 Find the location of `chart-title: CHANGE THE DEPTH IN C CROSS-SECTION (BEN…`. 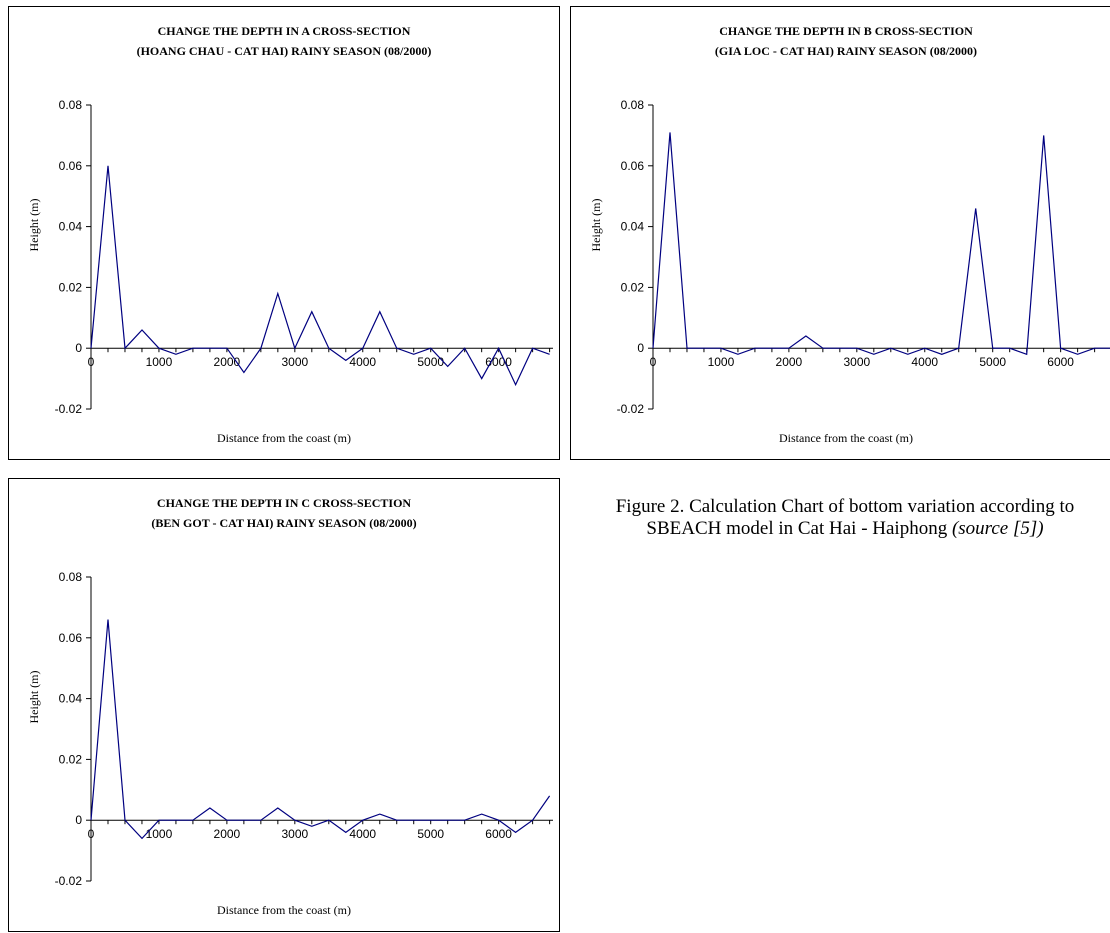

chart-title: CHANGE THE DEPTH IN C CROSS-SECTION (BEN… is located at coordinates (284, 513).